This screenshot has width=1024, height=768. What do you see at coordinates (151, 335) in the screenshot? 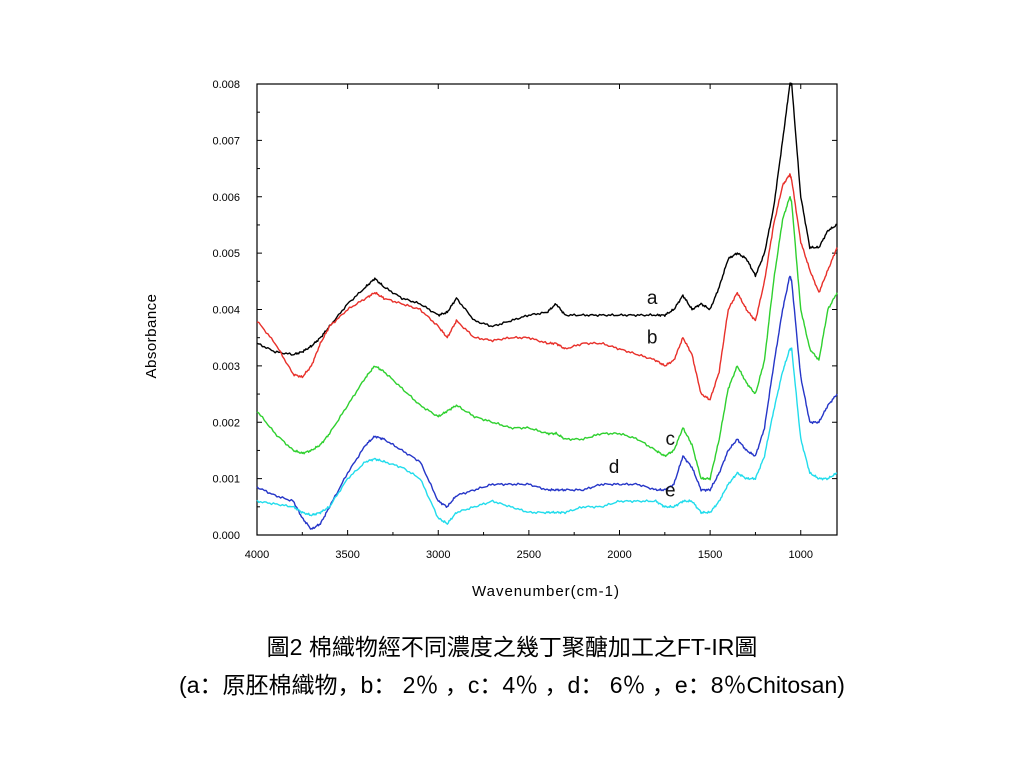
I see `y-axis-title: Absorbance` at bounding box center [151, 335].